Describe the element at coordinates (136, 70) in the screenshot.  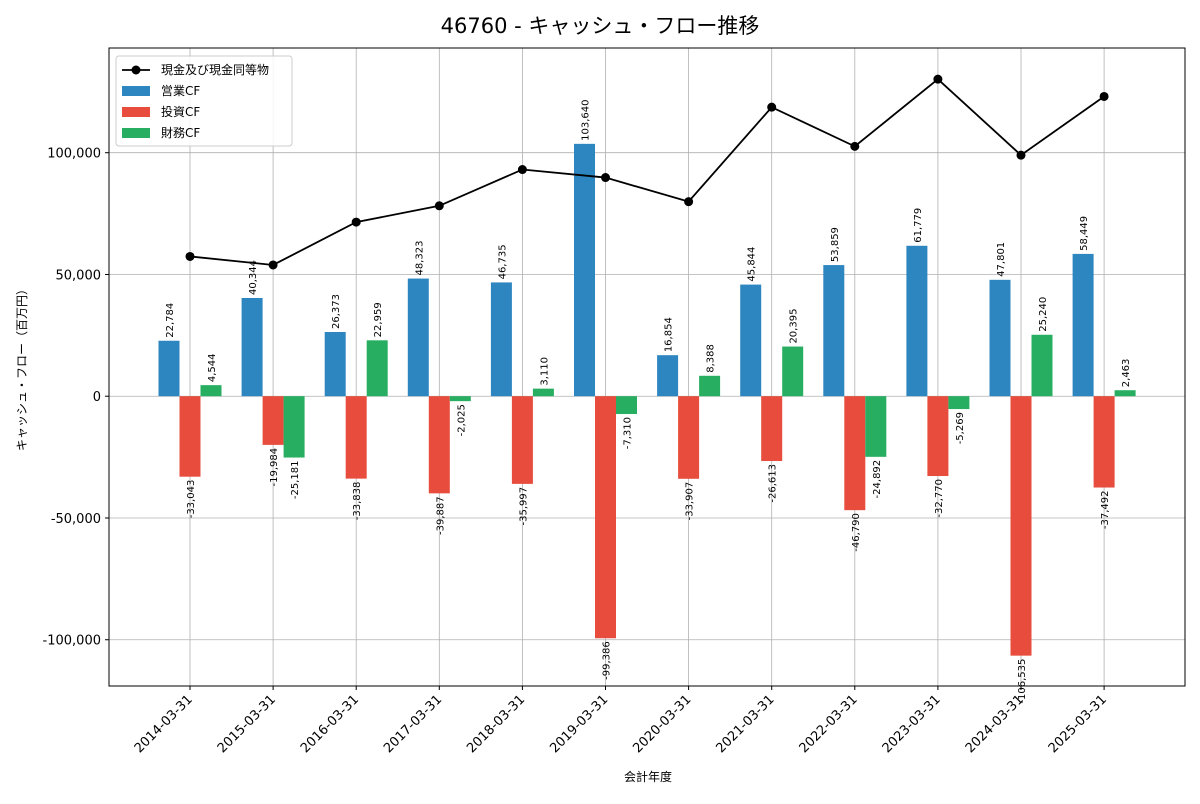
I see `legend-marker-swatch` at that location.